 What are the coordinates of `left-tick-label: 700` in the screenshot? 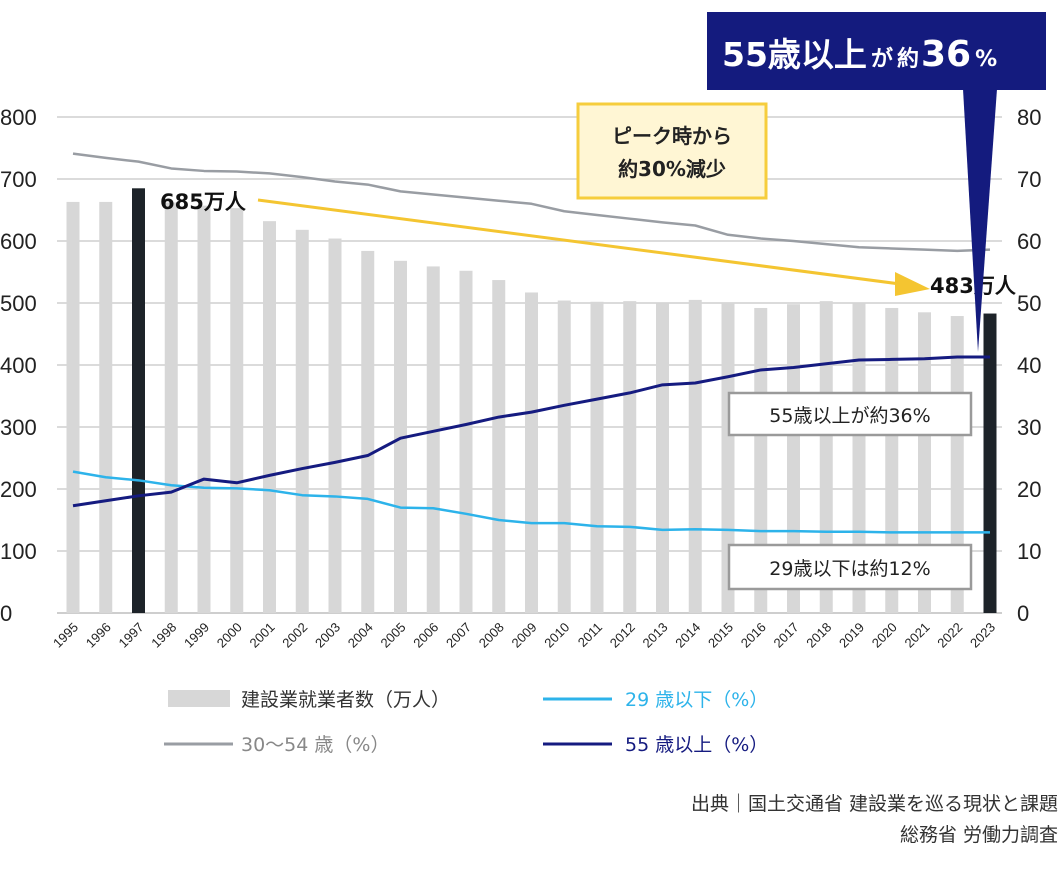 It's located at (18, 179).